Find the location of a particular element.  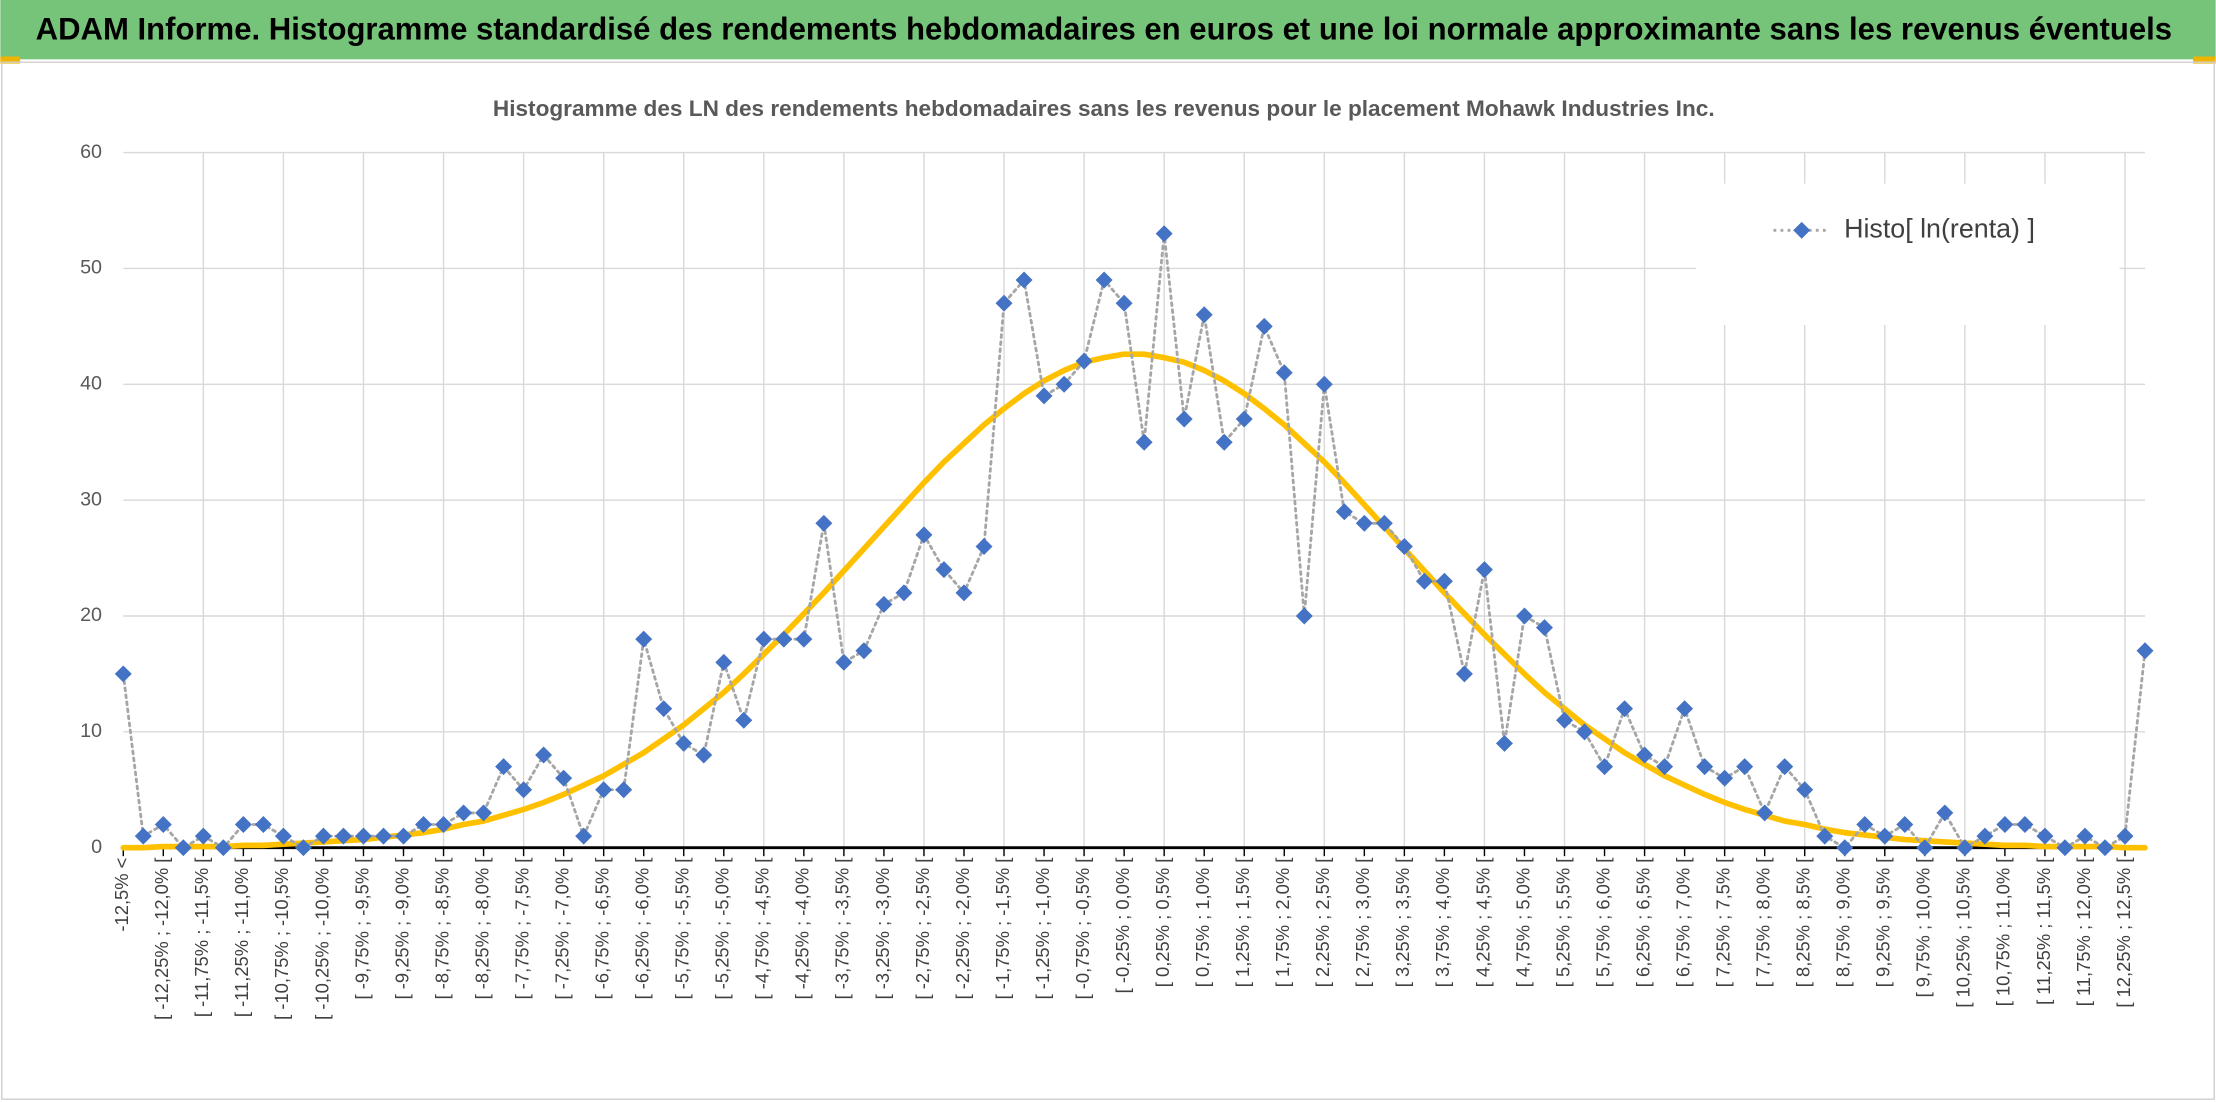

x-tick-label: [ 7,75% ; 8,0% [ is located at coordinates (1763, 923).